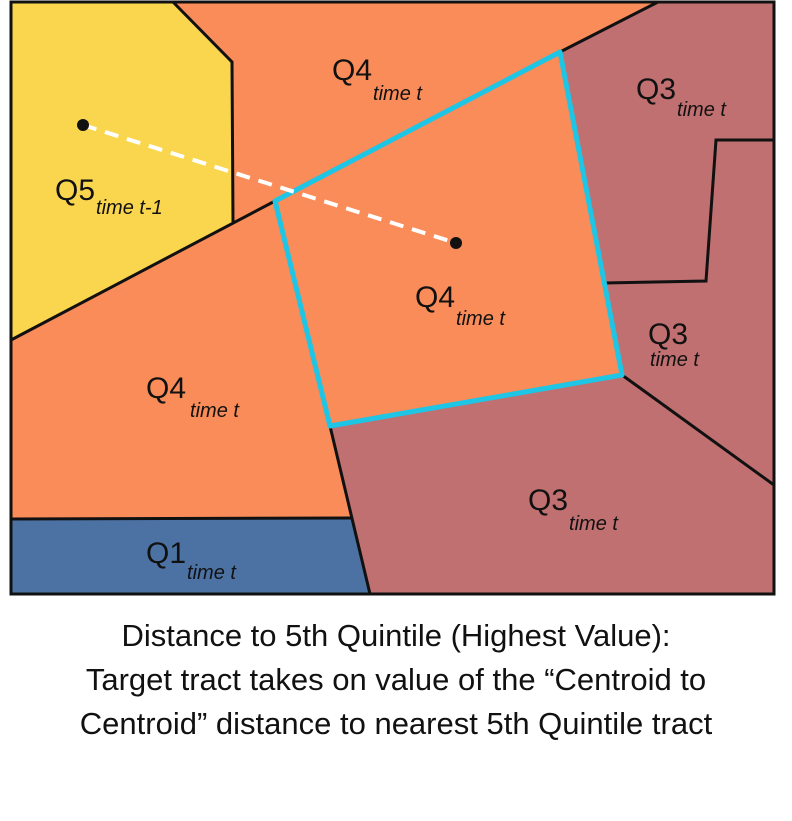 This screenshot has width=792, height=821. I want to click on label-q3-bottom: Q3time t, so click(573, 509).